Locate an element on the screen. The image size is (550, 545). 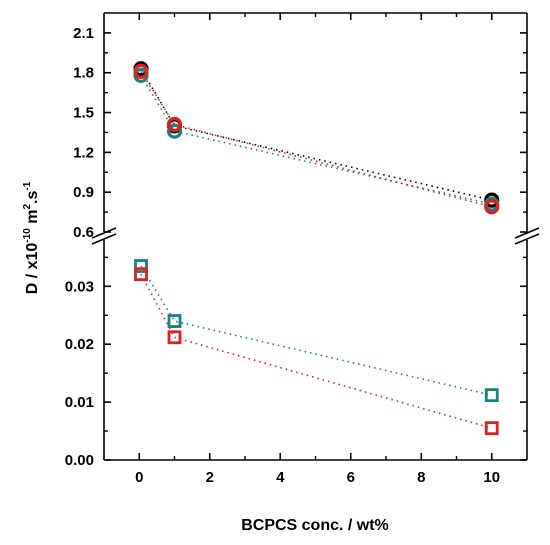
x-tick-label: 4 is located at coordinates (280, 477).